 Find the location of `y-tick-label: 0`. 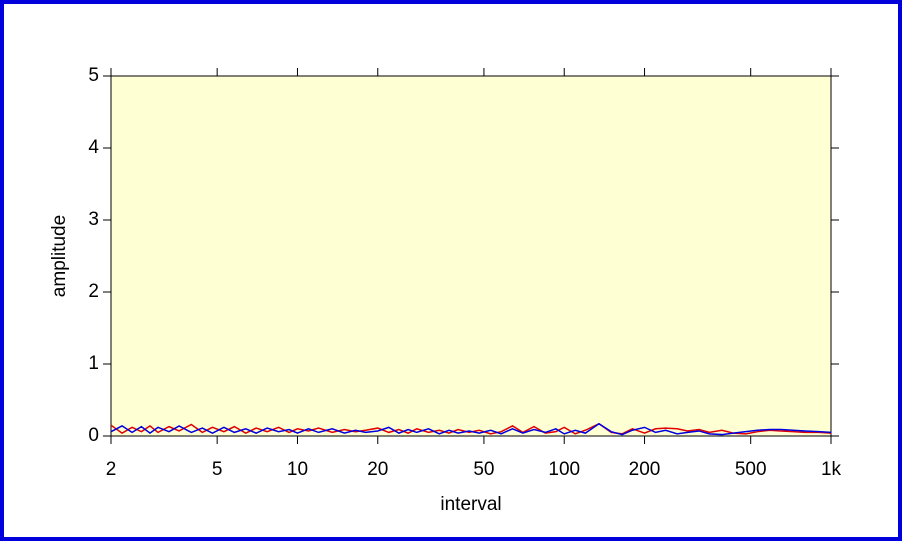

y-tick-label: 0 is located at coordinates (93, 435).